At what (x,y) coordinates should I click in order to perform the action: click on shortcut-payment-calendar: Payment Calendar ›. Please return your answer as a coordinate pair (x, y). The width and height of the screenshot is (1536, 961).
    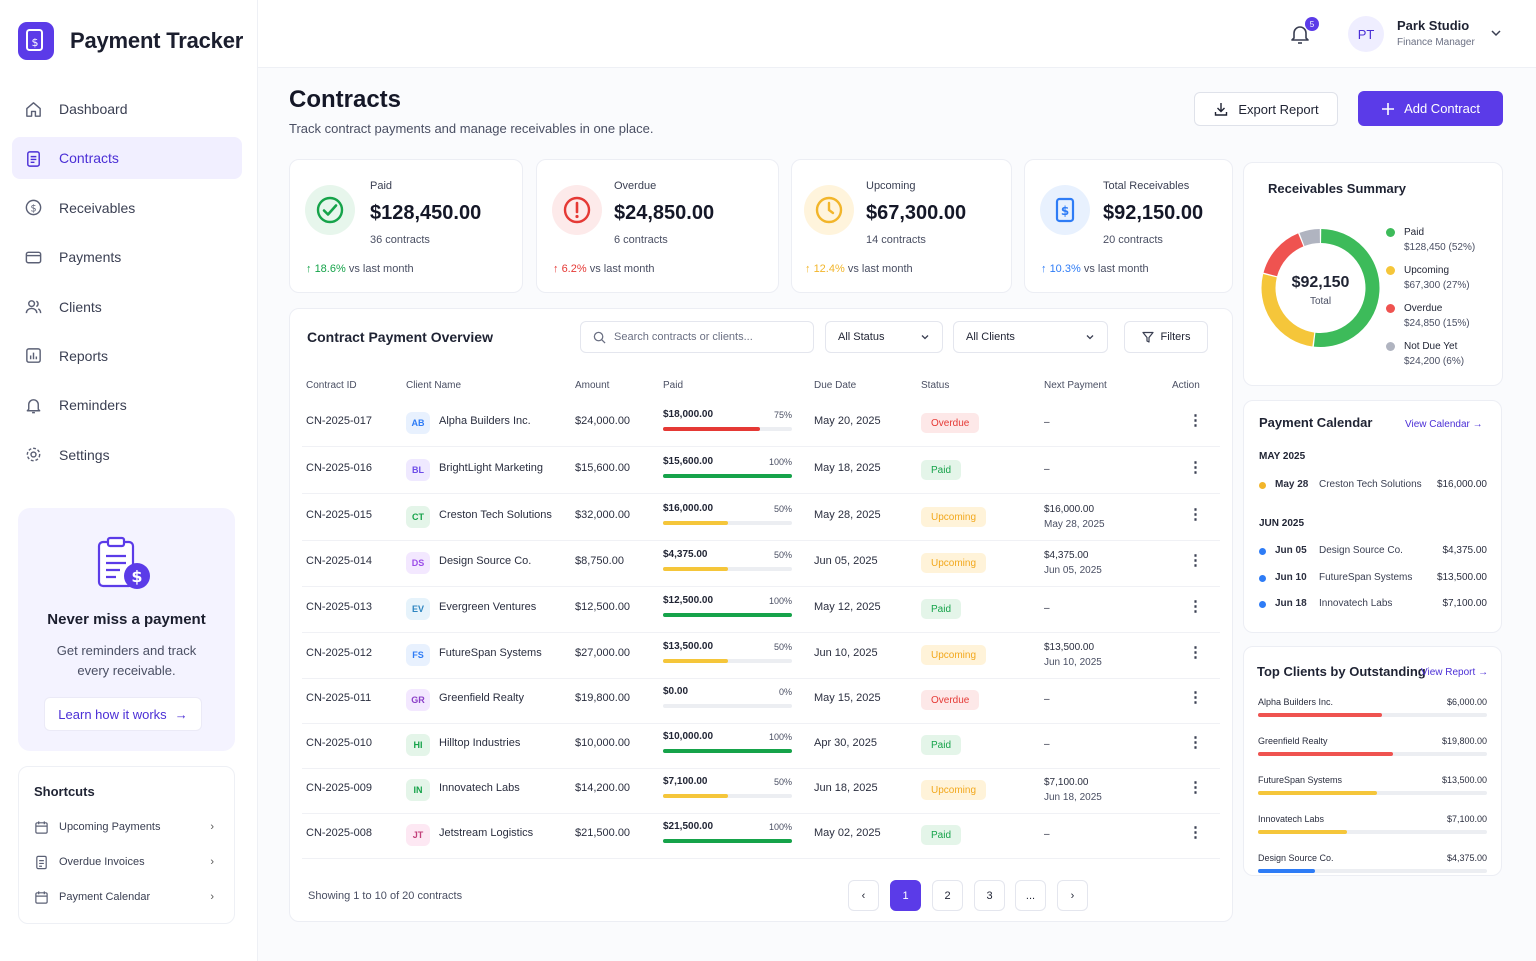
    Looking at the image, I should click on (124, 897).